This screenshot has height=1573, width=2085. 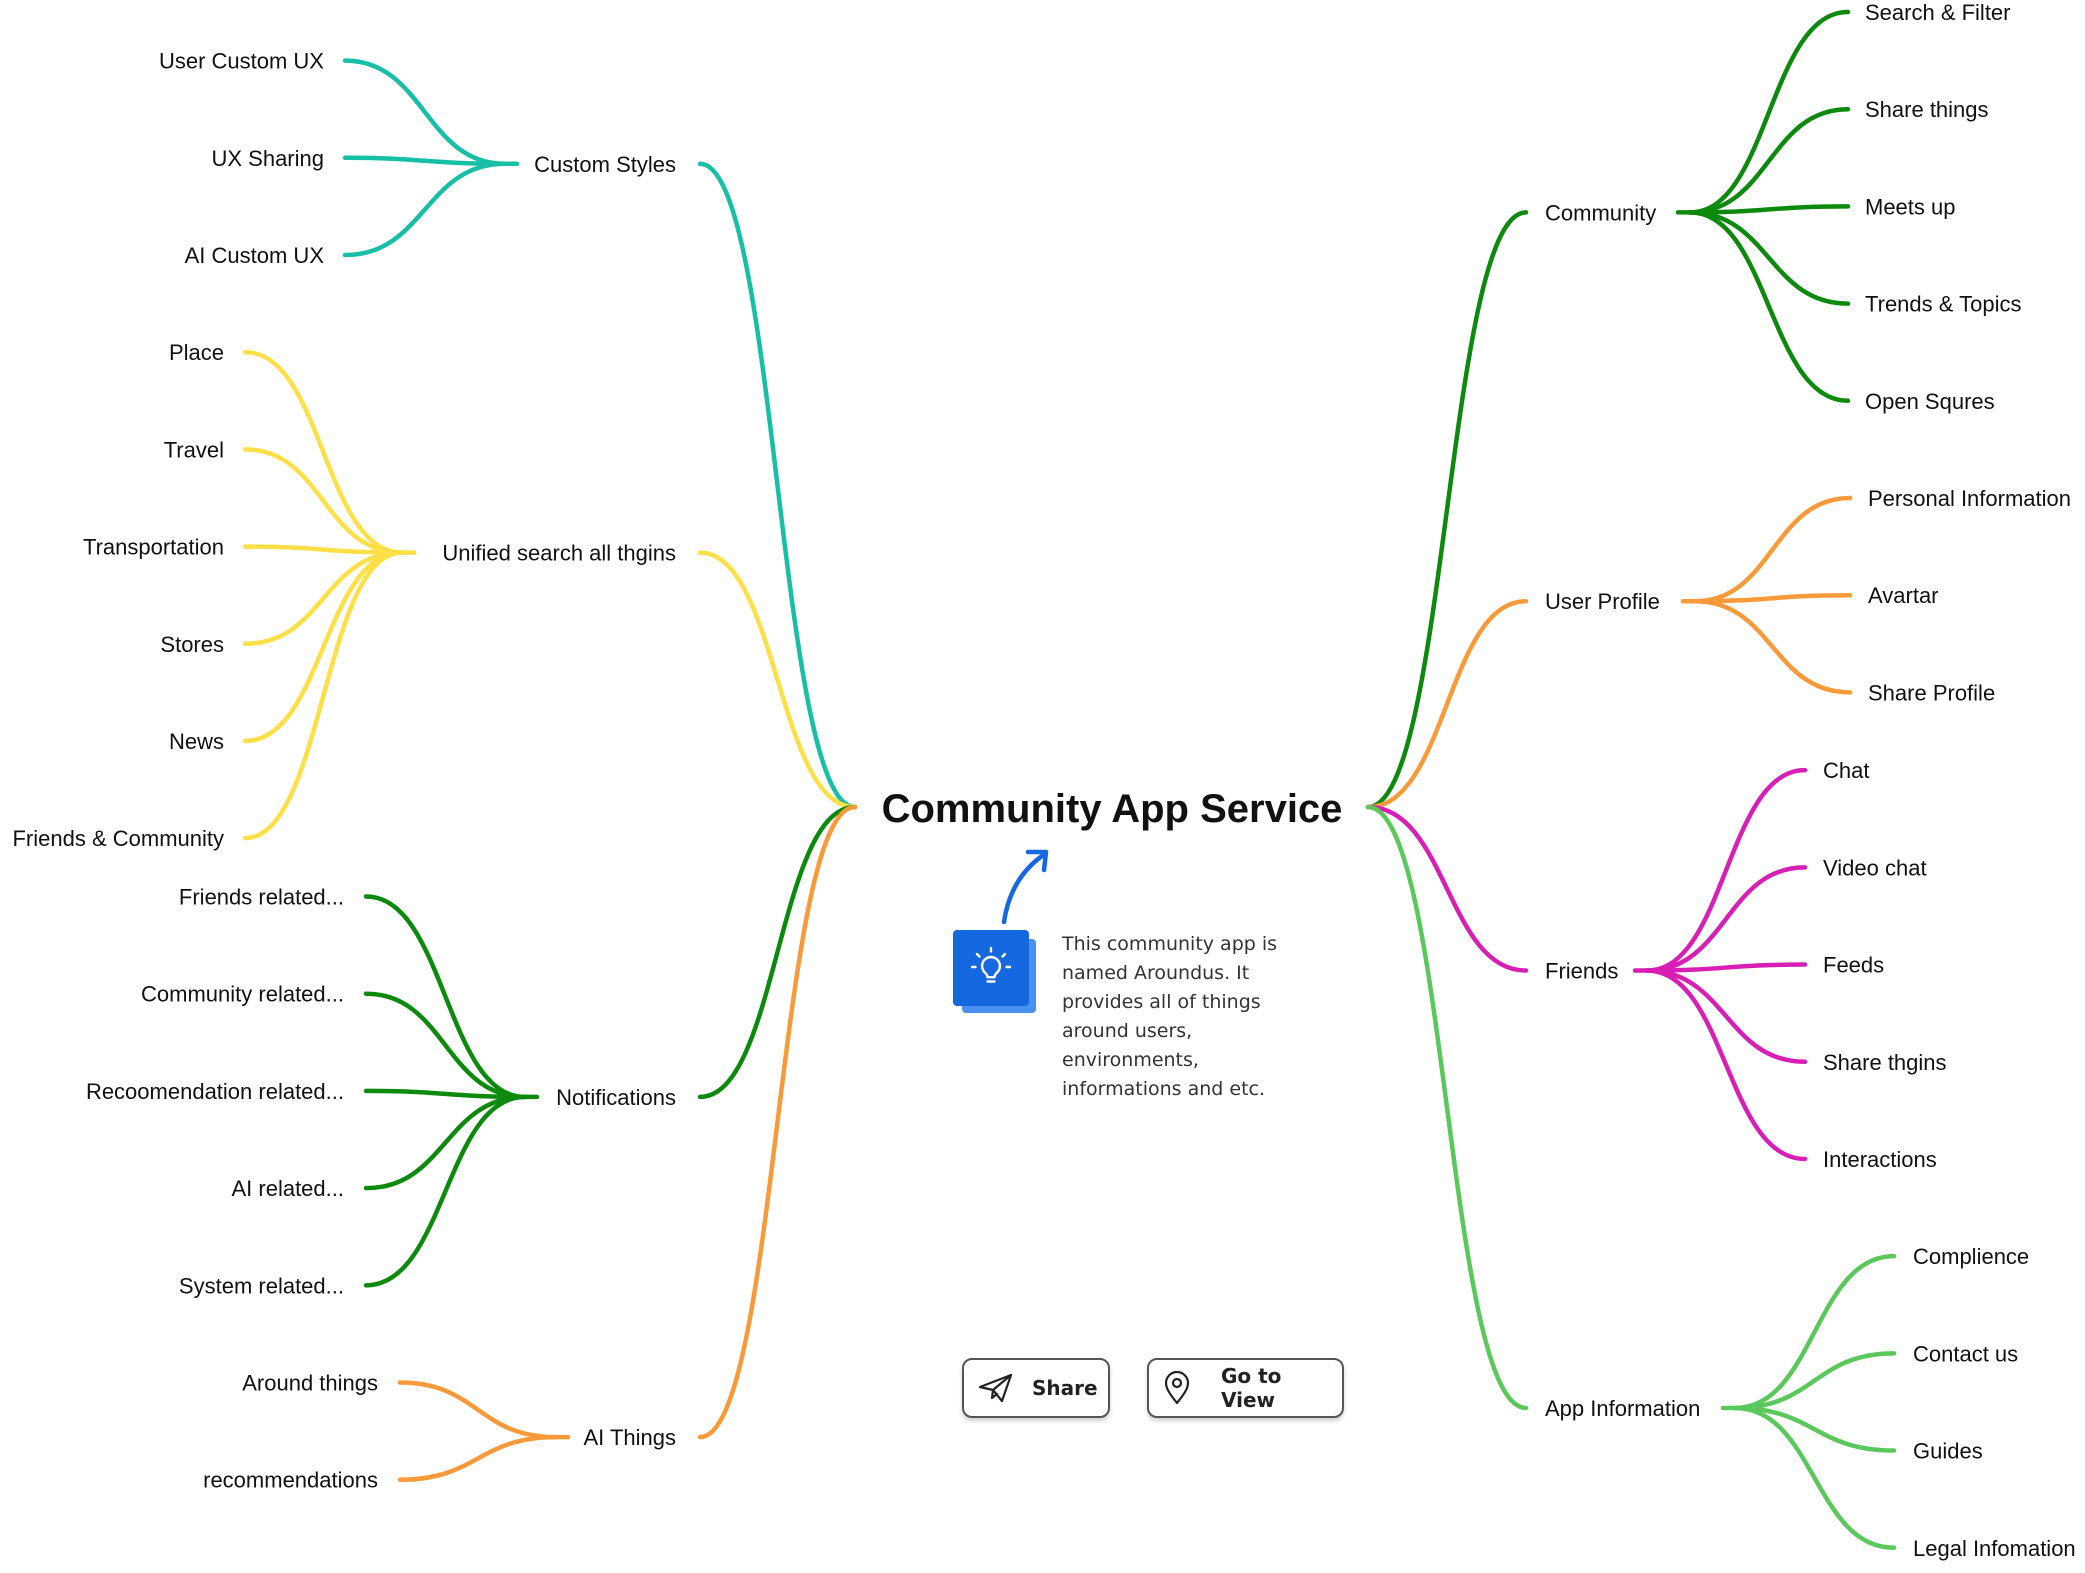 What do you see at coordinates (425, 112) in the screenshot?
I see `leaf-link-user-custom-ux` at bounding box center [425, 112].